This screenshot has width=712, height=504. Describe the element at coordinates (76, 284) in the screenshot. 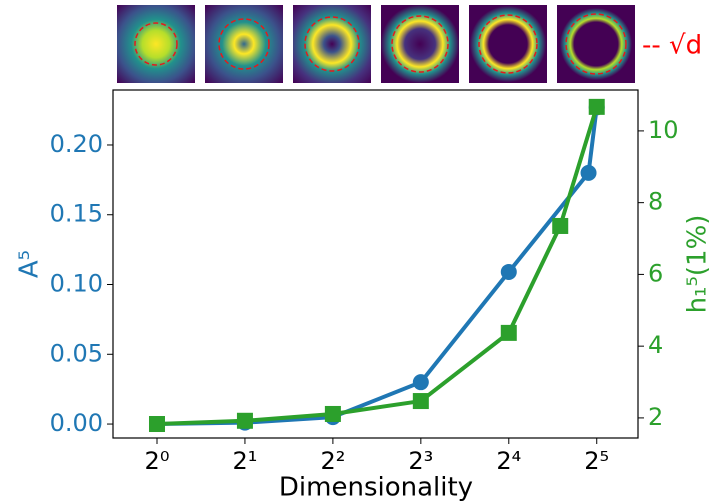

I see `y-tick-label: 0.10` at that location.